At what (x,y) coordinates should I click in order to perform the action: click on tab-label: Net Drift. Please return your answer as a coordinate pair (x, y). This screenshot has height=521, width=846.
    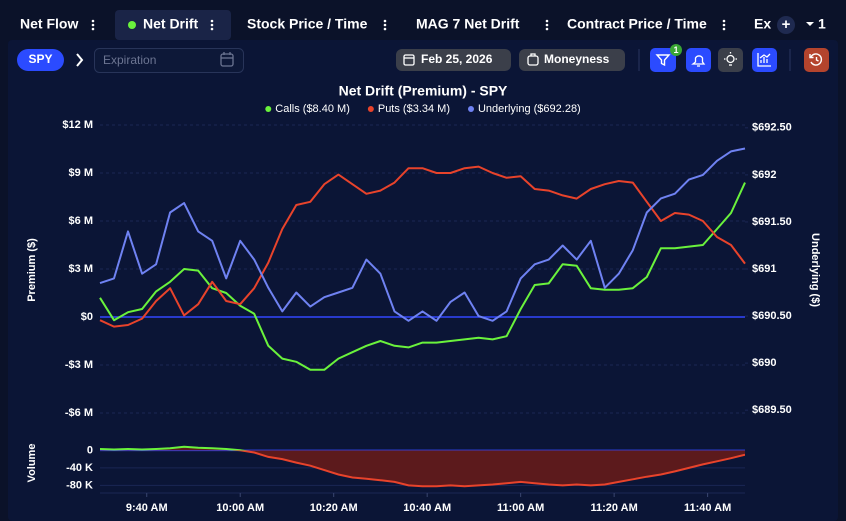
    Looking at the image, I should click on (171, 24).